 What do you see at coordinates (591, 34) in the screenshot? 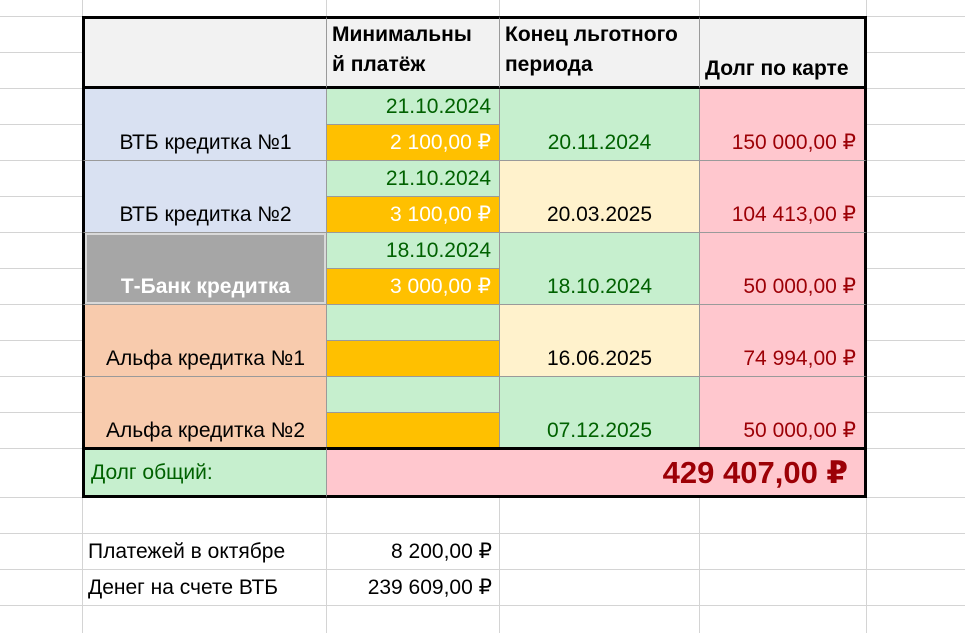
I see `header-grace-end-line1: Конец льготного` at bounding box center [591, 34].